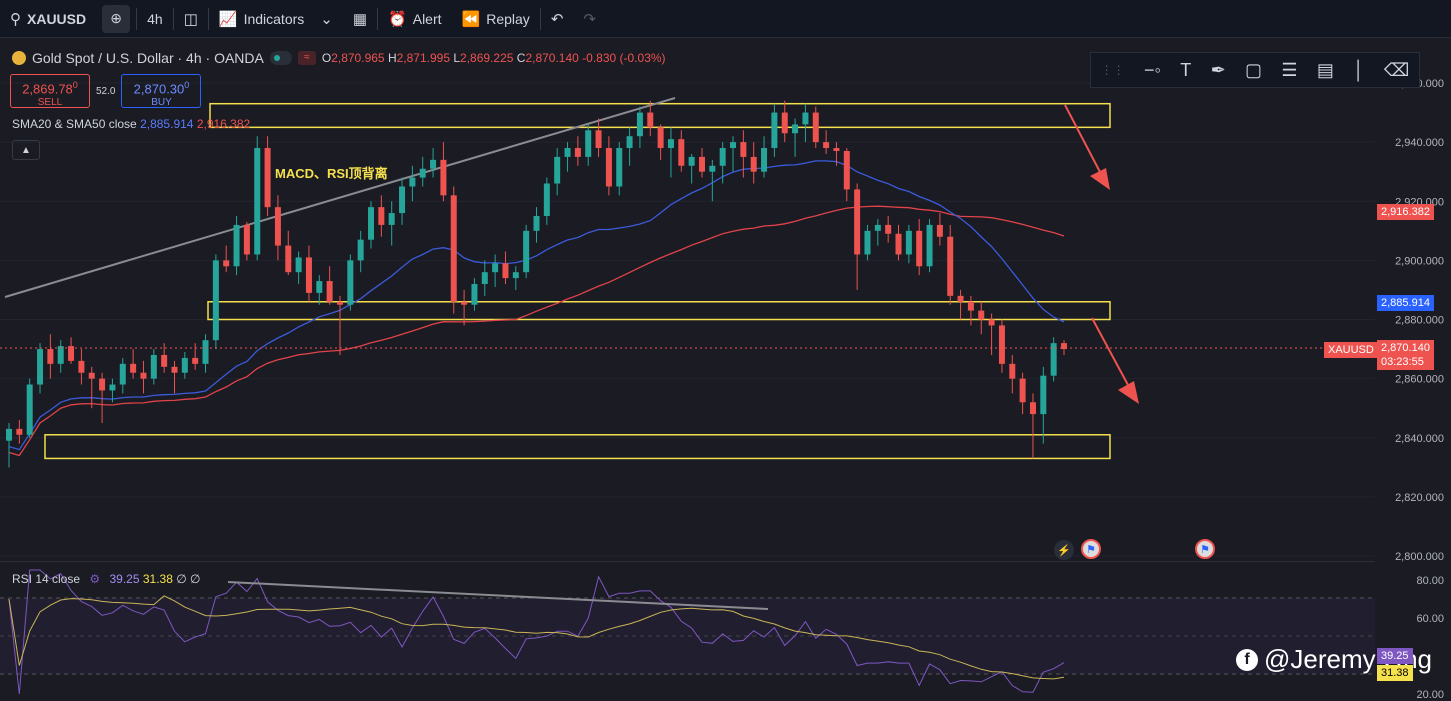 Image resolution: width=1451 pixels, height=701 pixels. Describe the element at coordinates (589, 19) in the screenshot. I see `redo-button: ↷` at that location.